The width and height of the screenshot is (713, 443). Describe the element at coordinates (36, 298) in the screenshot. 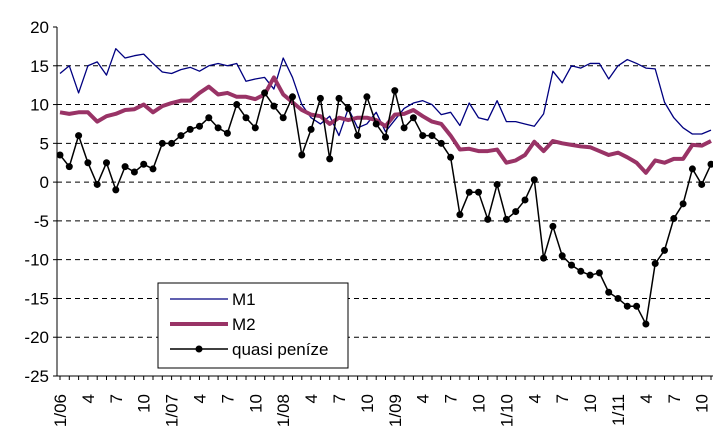

I see `y-tick-label: -15` at that location.